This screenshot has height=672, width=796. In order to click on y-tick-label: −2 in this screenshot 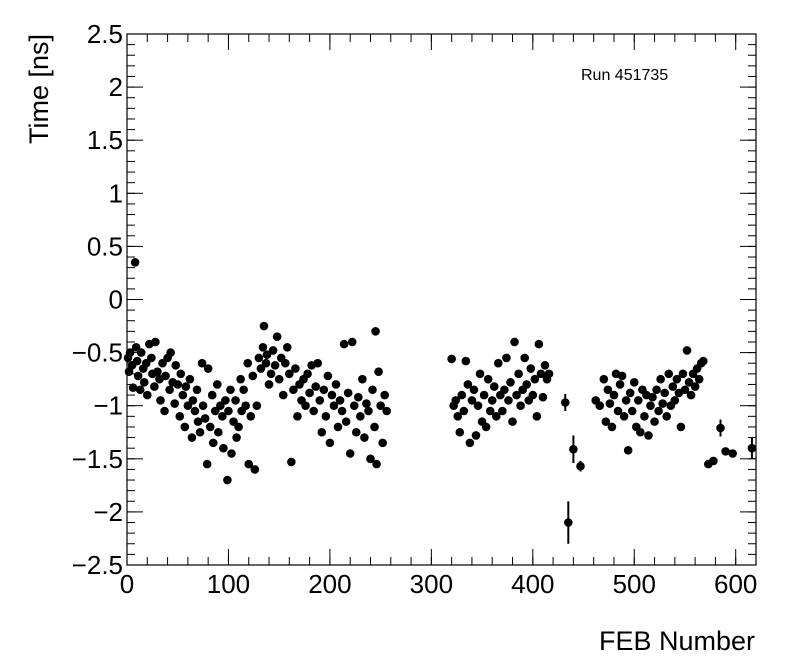, I will do `click(108, 512)`.